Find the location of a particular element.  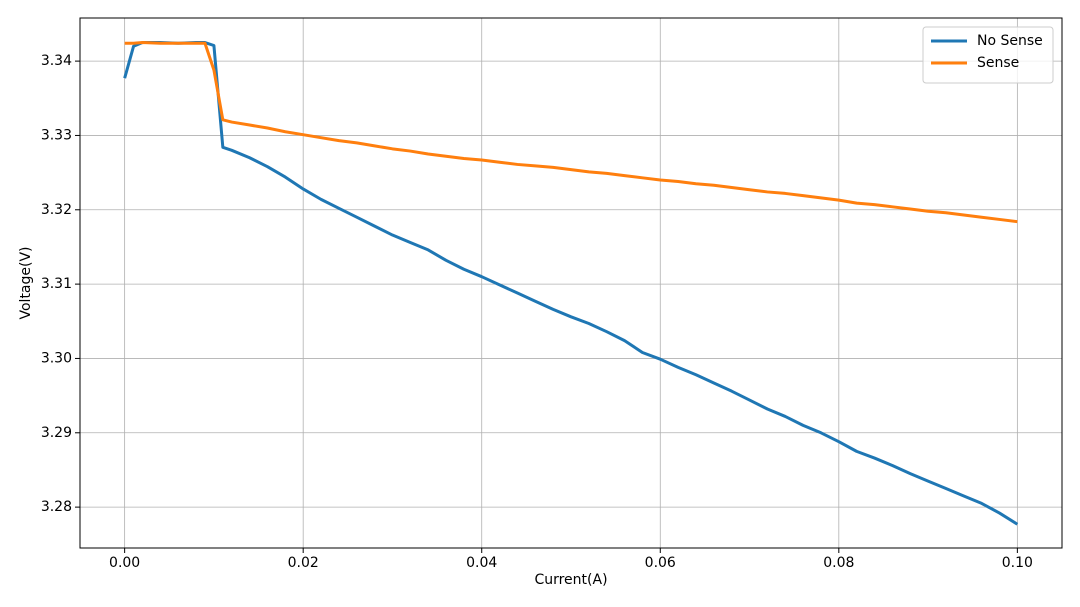

y-tick-label: 3.28 is located at coordinates (56, 507).